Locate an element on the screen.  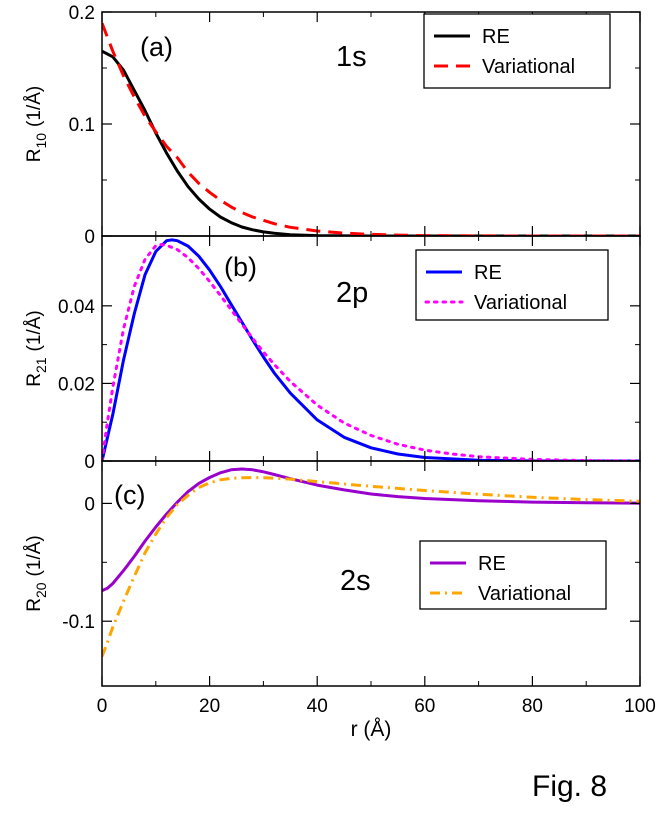
y-axis-label: R20 (1/Å) is located at coordinates (36, 573).